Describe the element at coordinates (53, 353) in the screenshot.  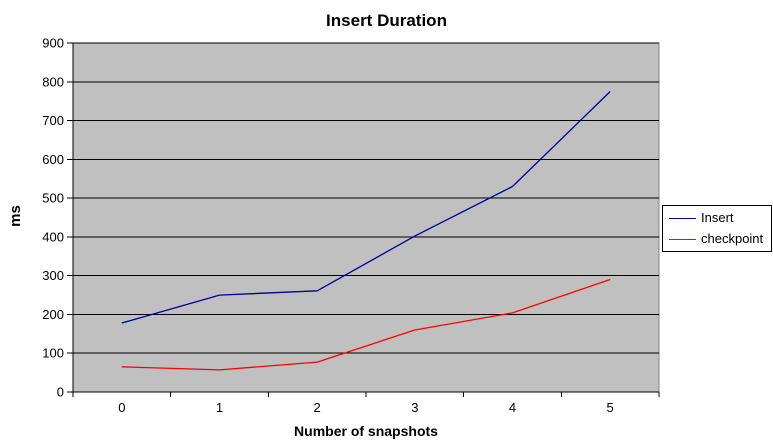
I see `y-tick-label-100: 100` at that location.